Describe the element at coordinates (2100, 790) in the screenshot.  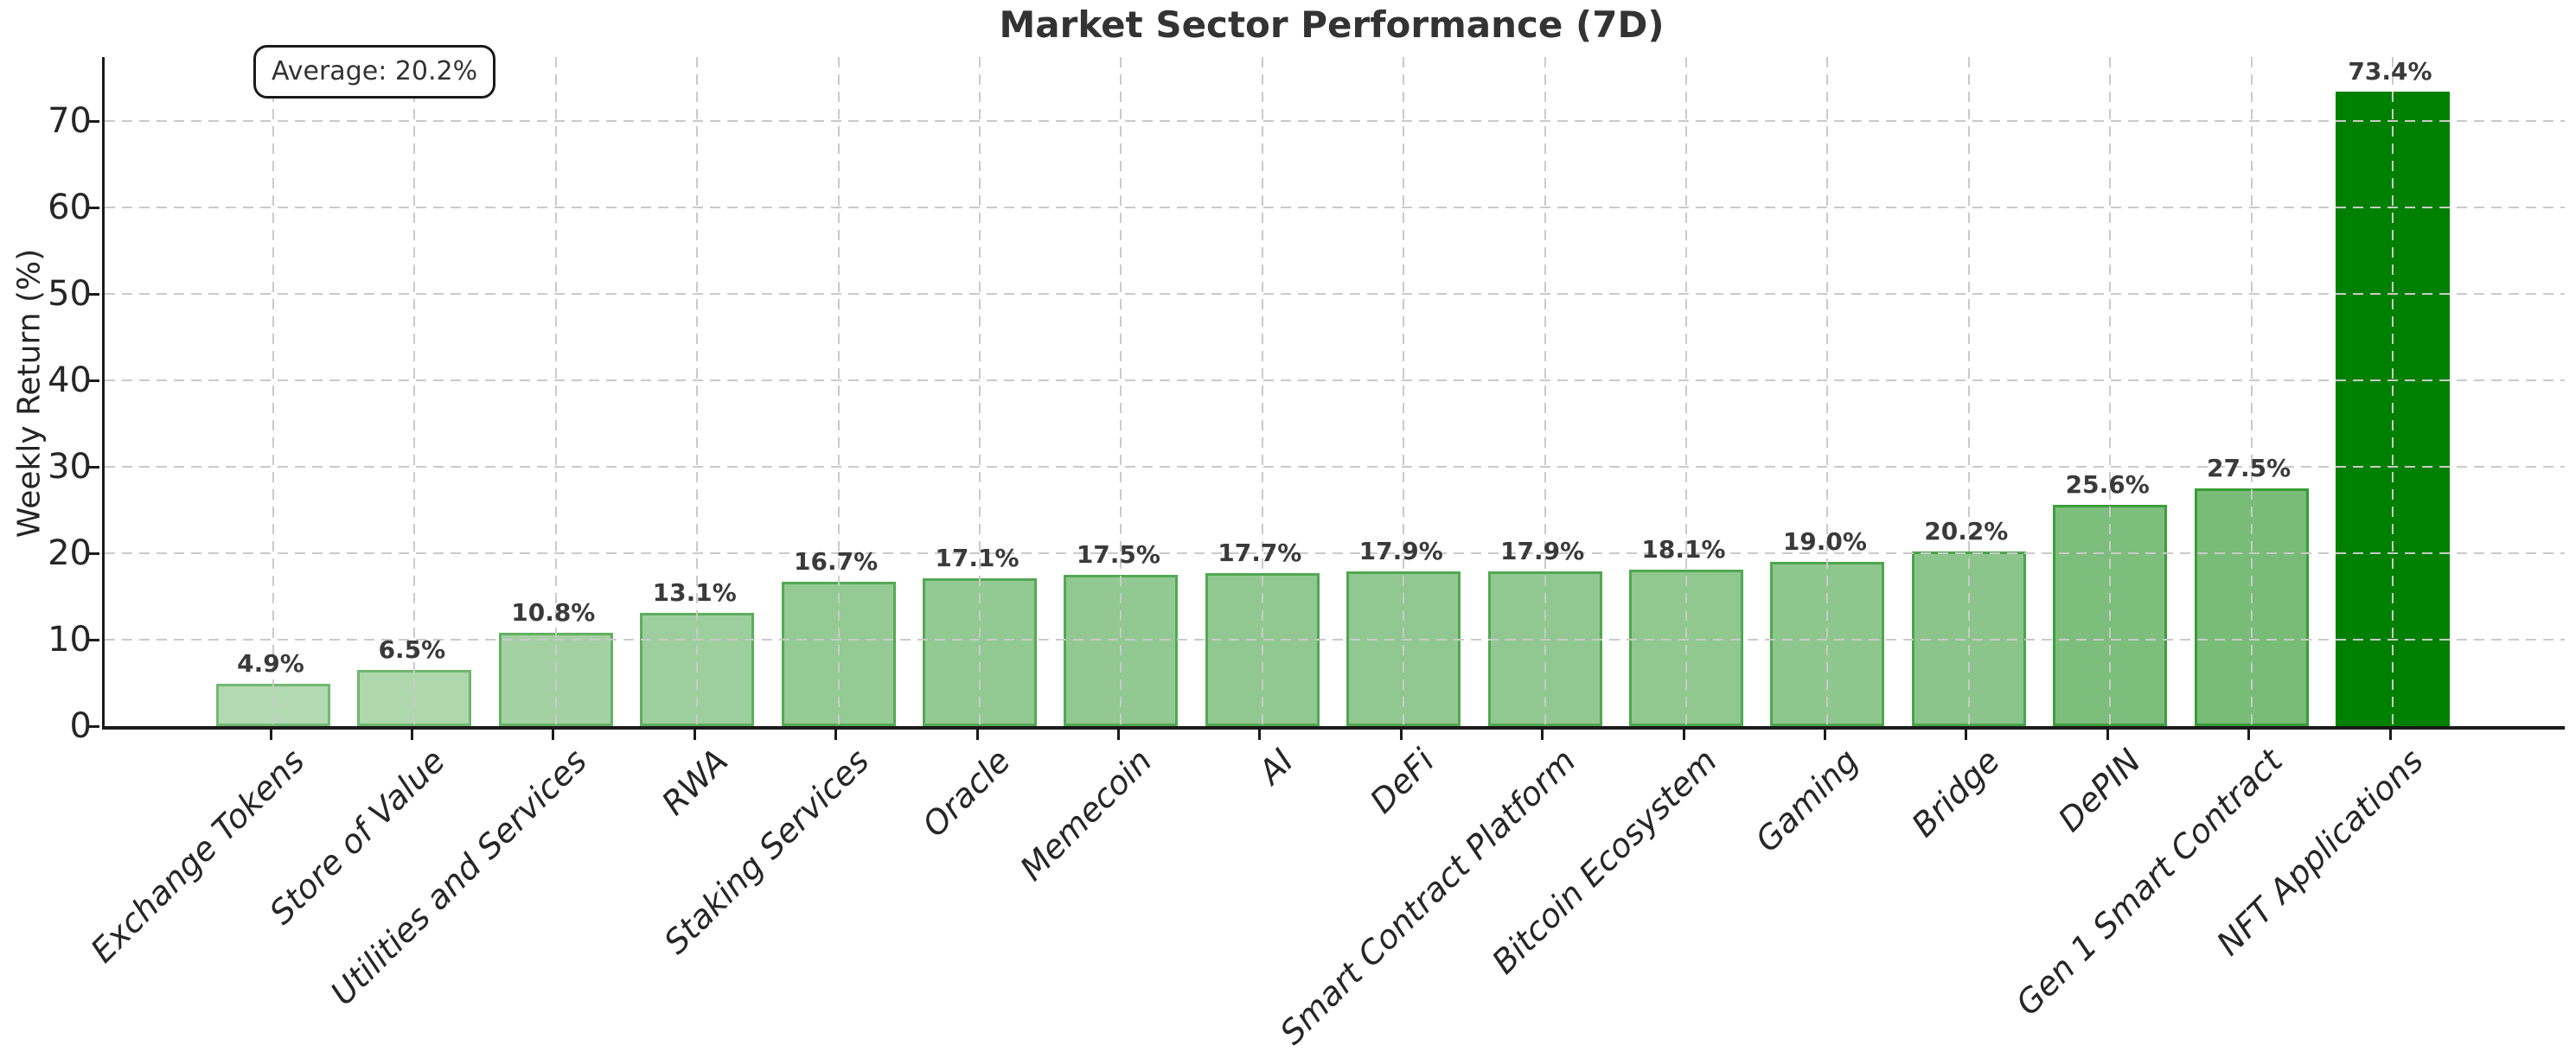
I see `x-tick-label: DePIN` at that location.